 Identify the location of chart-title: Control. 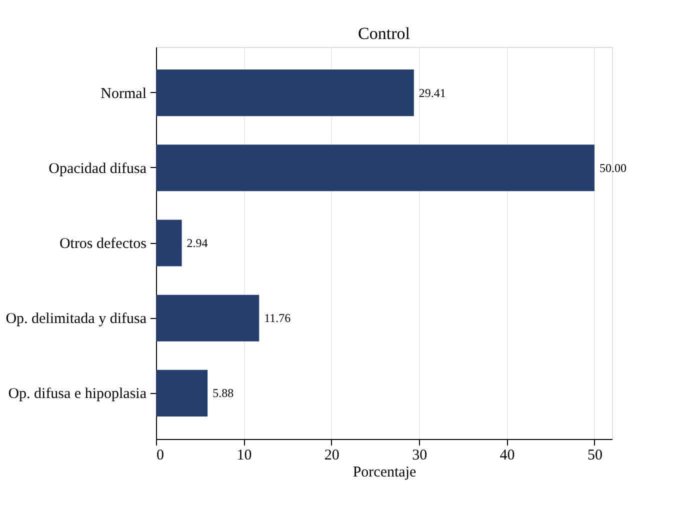
(384, 33).